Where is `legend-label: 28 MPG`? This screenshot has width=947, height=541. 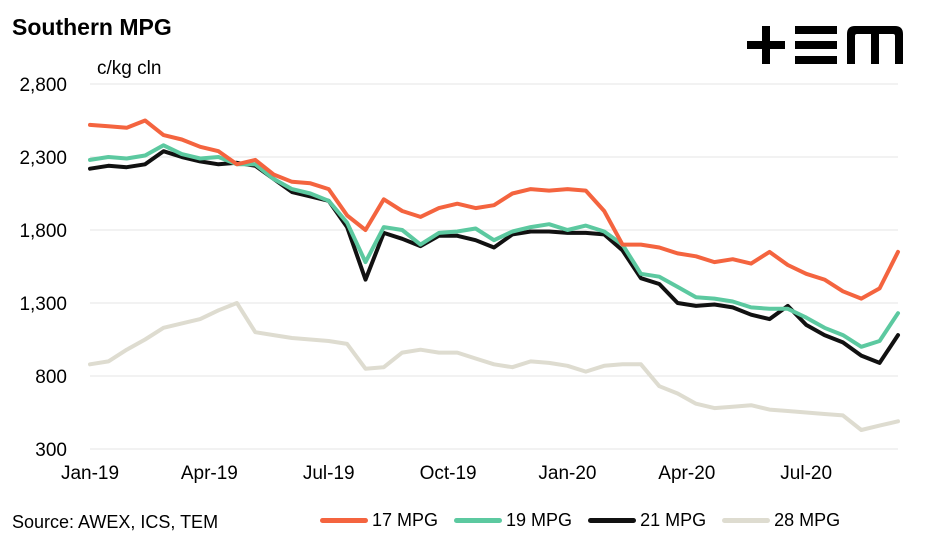
legend-label: 28 MPG is located at coordinates (807, 520).